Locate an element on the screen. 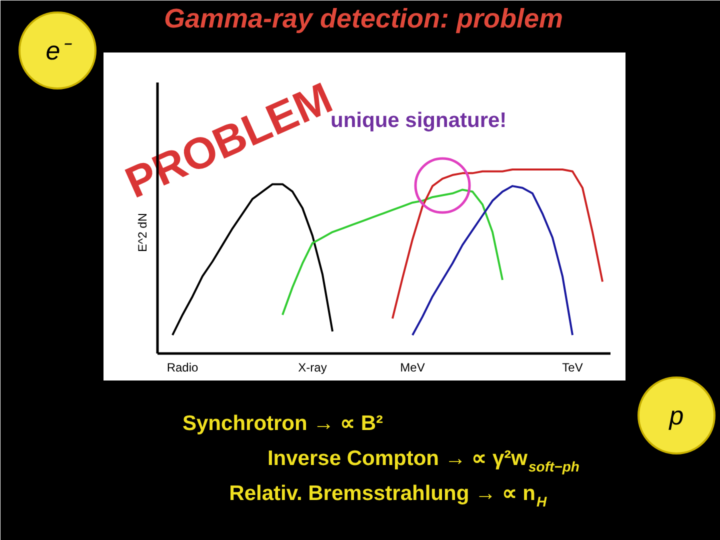  text: Synchrotron → ∝ B² is located at coordinates (283, 423).